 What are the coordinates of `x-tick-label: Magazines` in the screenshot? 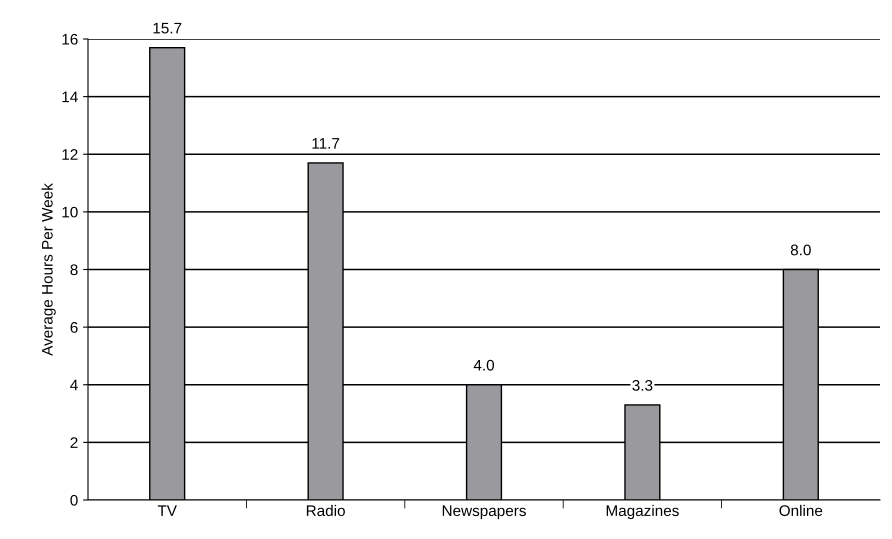 It's located at (642, 512).